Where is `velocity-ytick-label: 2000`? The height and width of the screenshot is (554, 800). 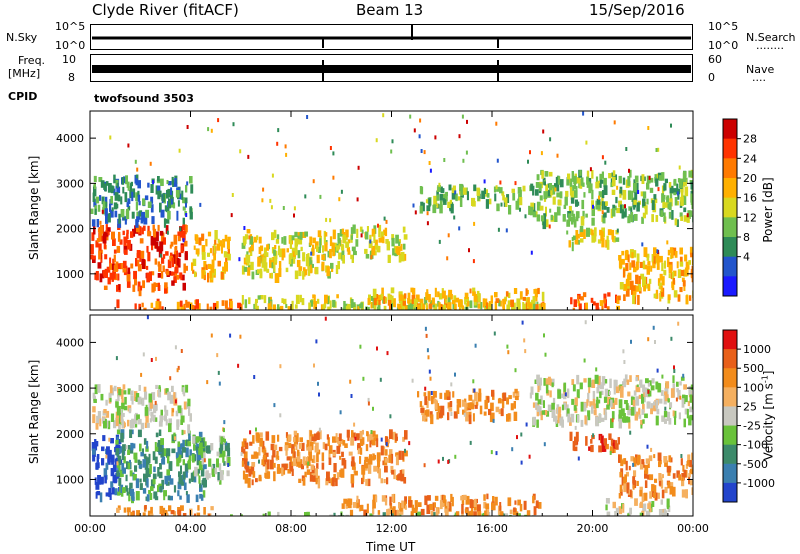 velocity-ytick-label: 2000 is located at coordinates (70, 434).